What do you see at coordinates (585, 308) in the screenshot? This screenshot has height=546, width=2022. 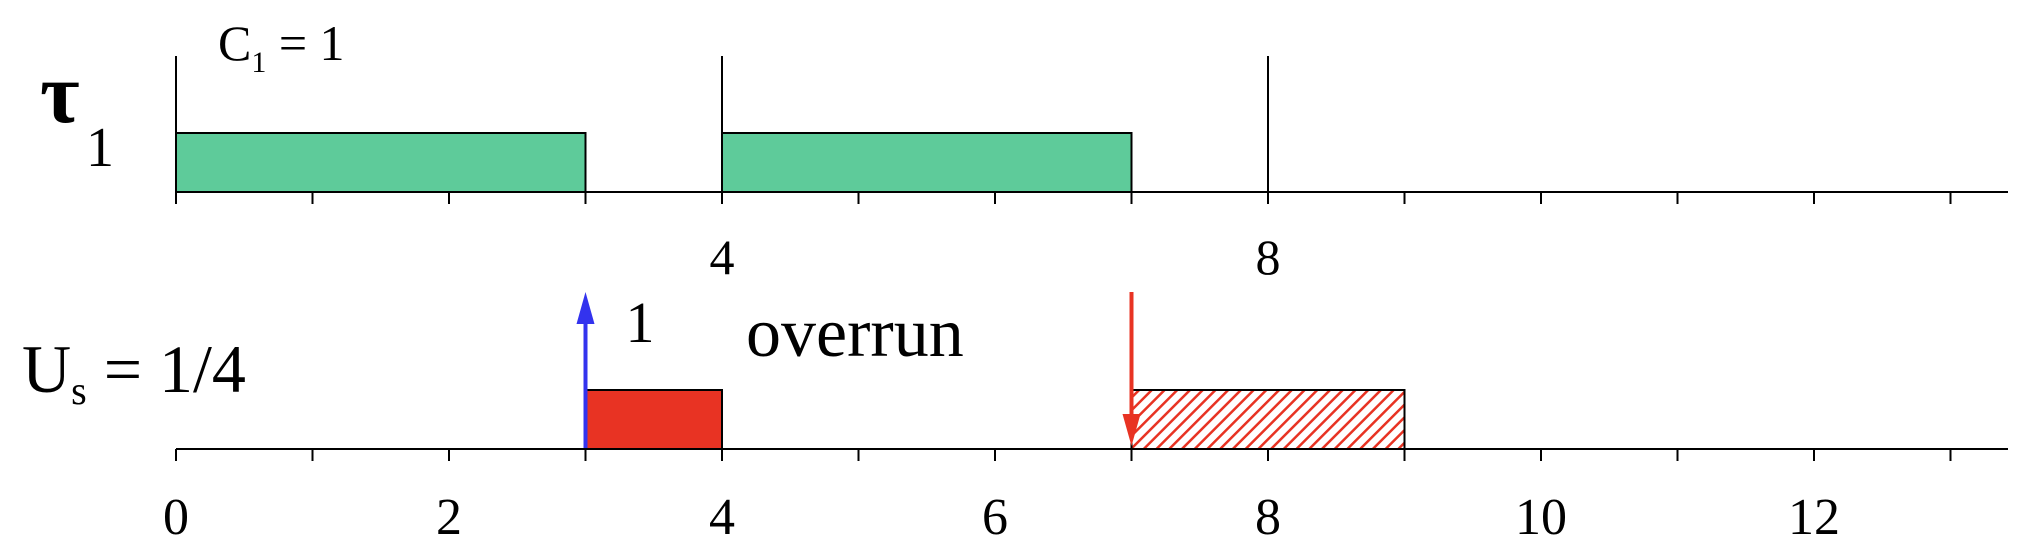 I see `arrival-arrow-head` at bounding box center [585, 308].